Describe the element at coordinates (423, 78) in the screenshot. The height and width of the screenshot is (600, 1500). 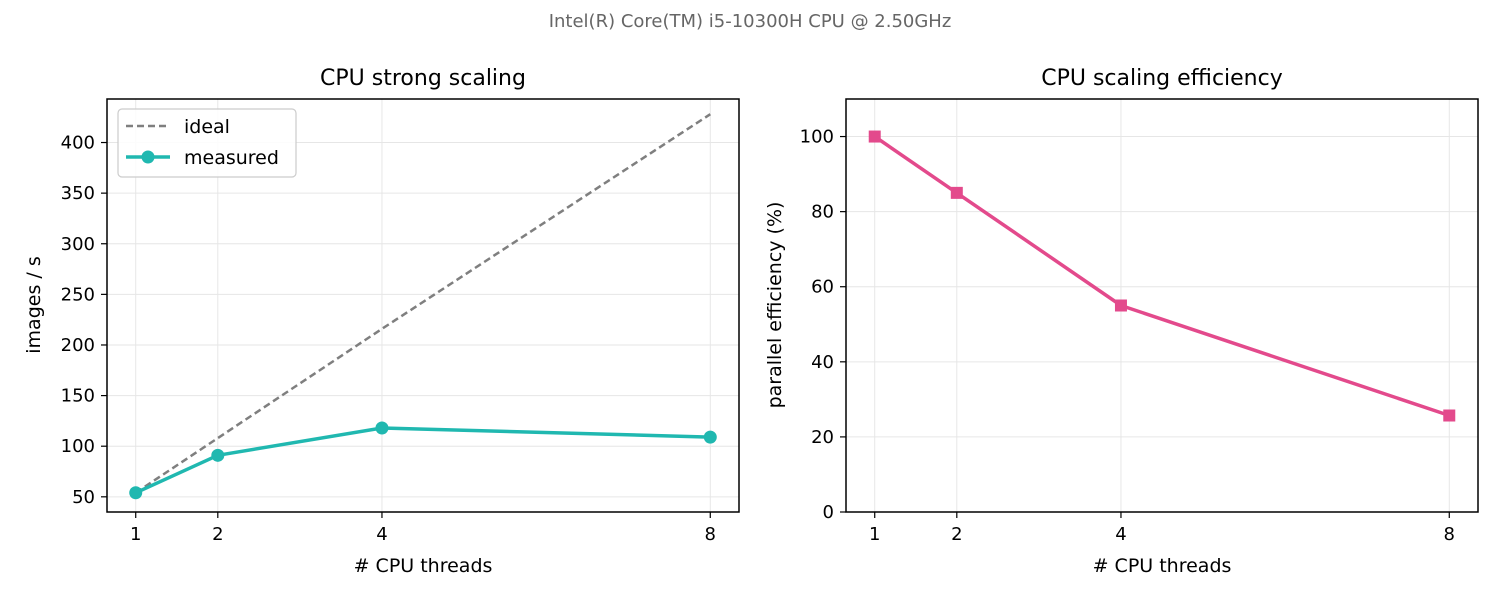
I see `chart-title: CPU strong scaling` at that location.